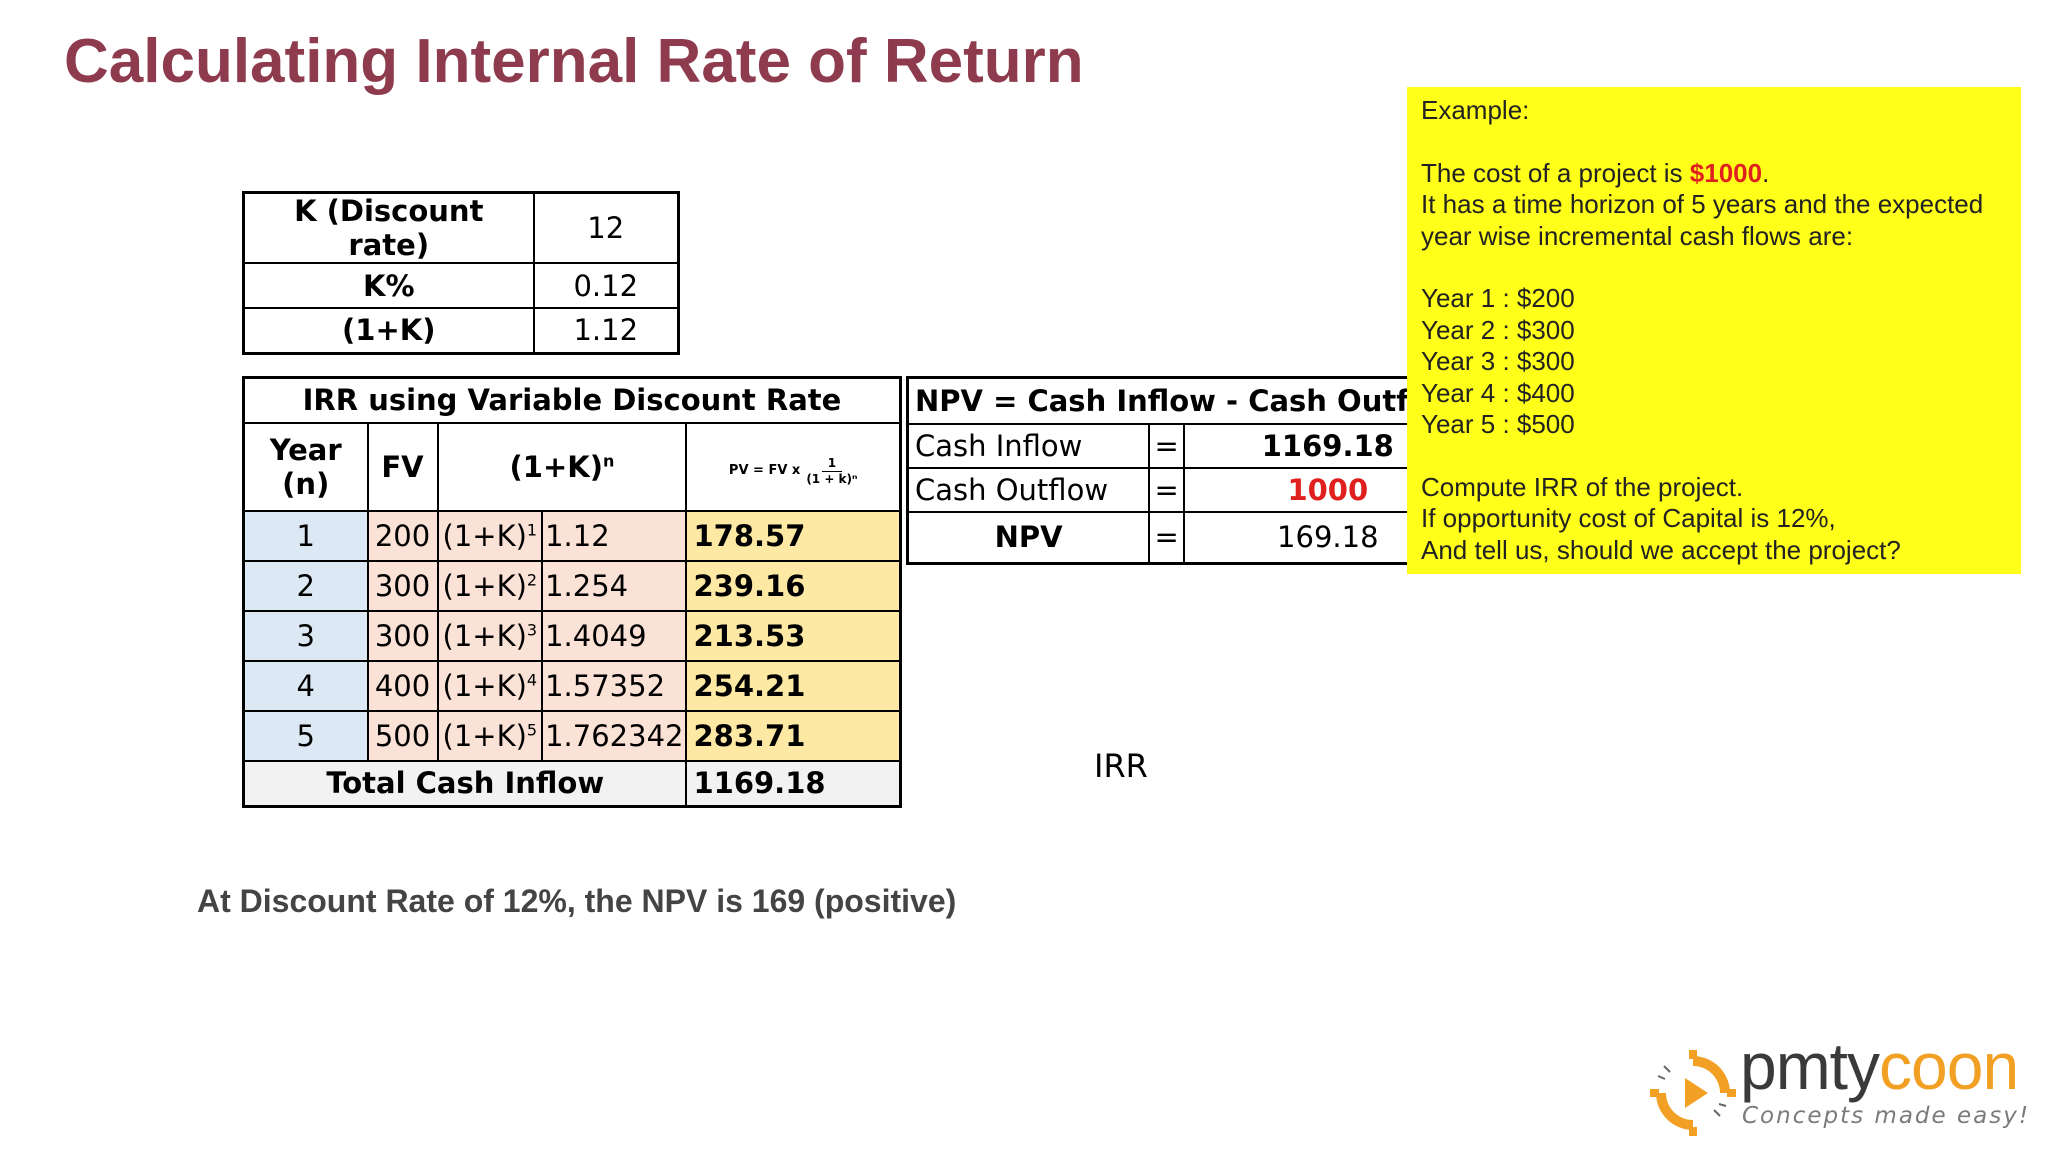  Describe the element at coordinates (1726, 172) in the screenshot. I see `cost-value: $1000` at that location.